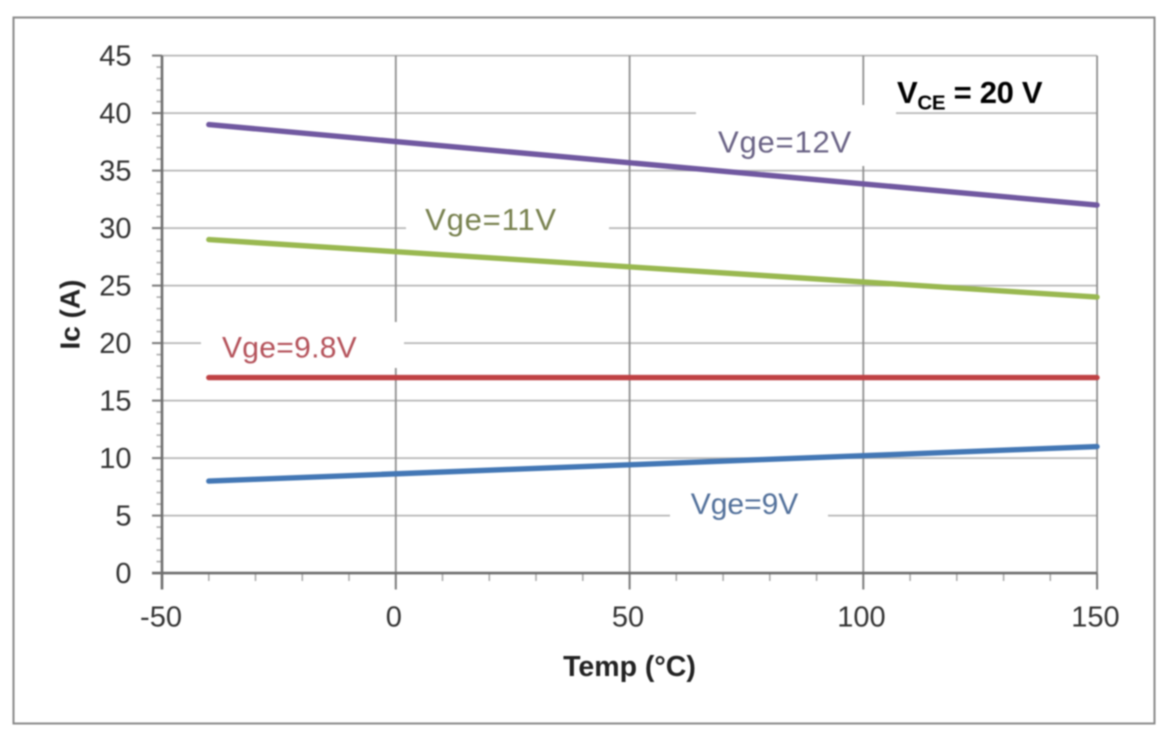 Image resolution: width=1174 pixels, height=749 pixels. I want to click on svg-text: 150, so click(1095, 618).